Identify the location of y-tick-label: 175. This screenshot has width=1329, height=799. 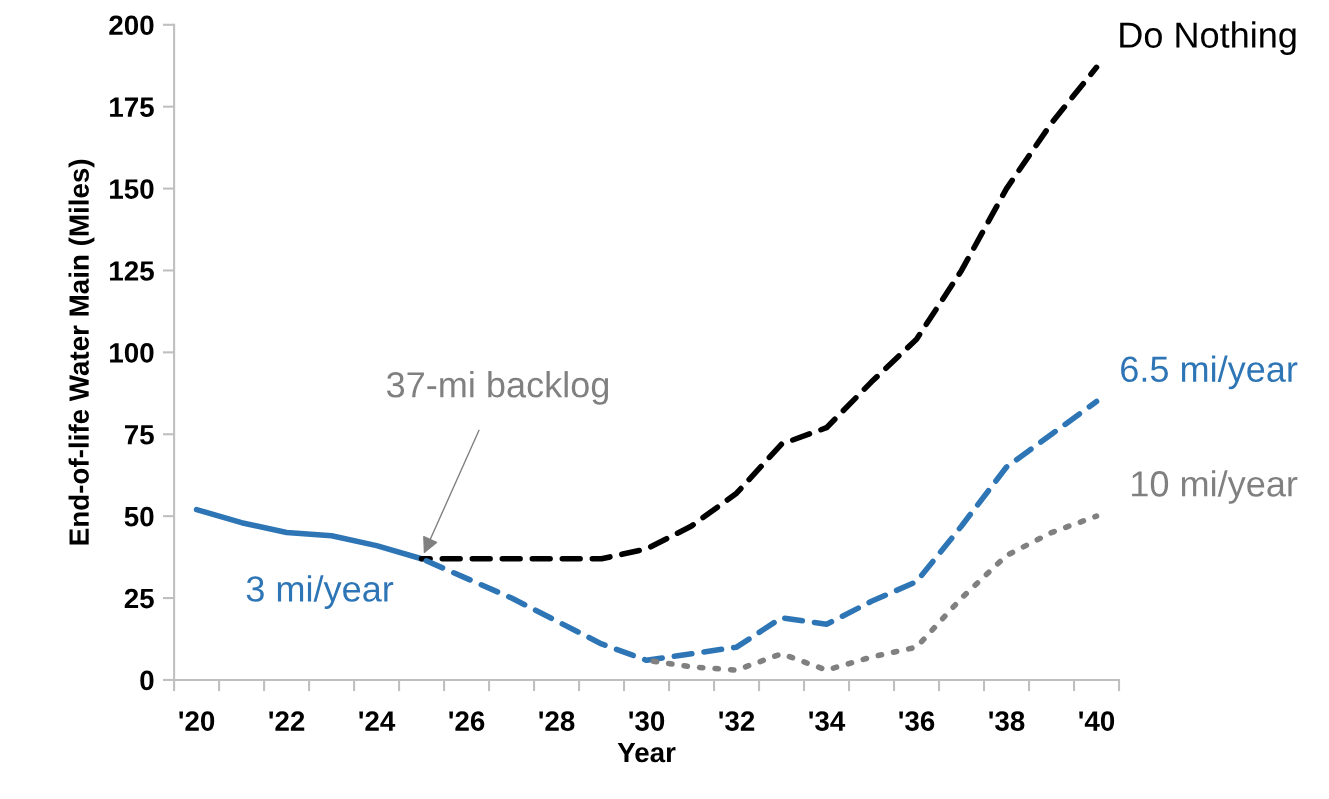
(132, 107).